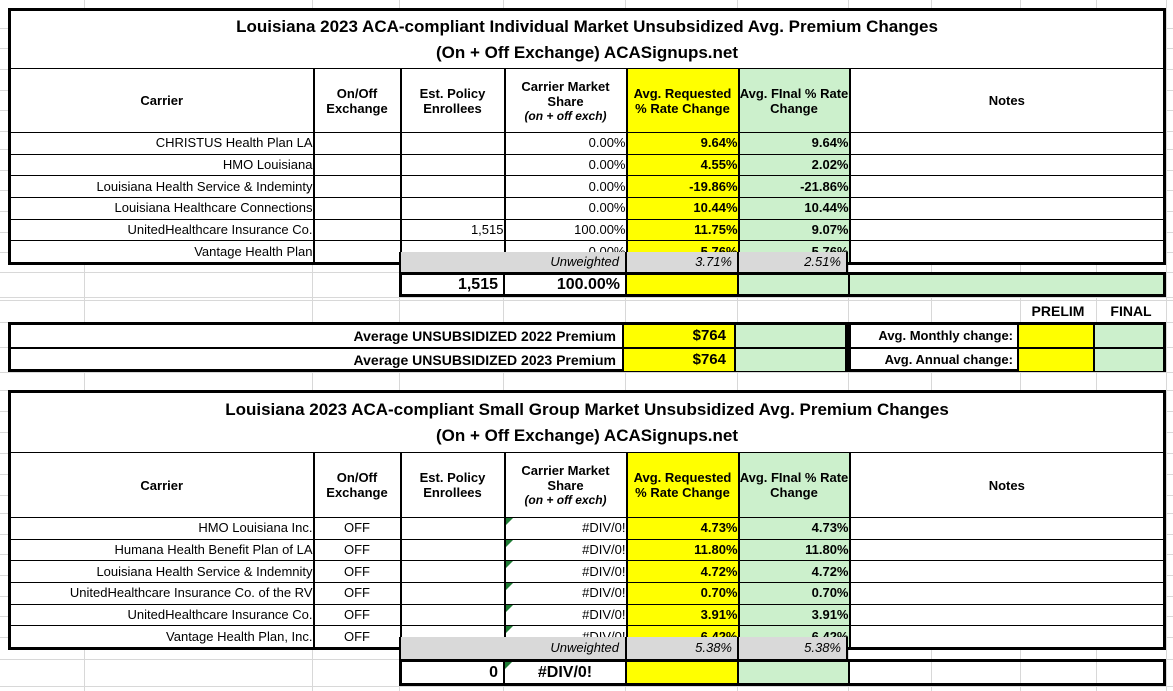 The image size is (1173, 691). I want to click on cell-requested-rate: -19.86%, so click(682, 186).